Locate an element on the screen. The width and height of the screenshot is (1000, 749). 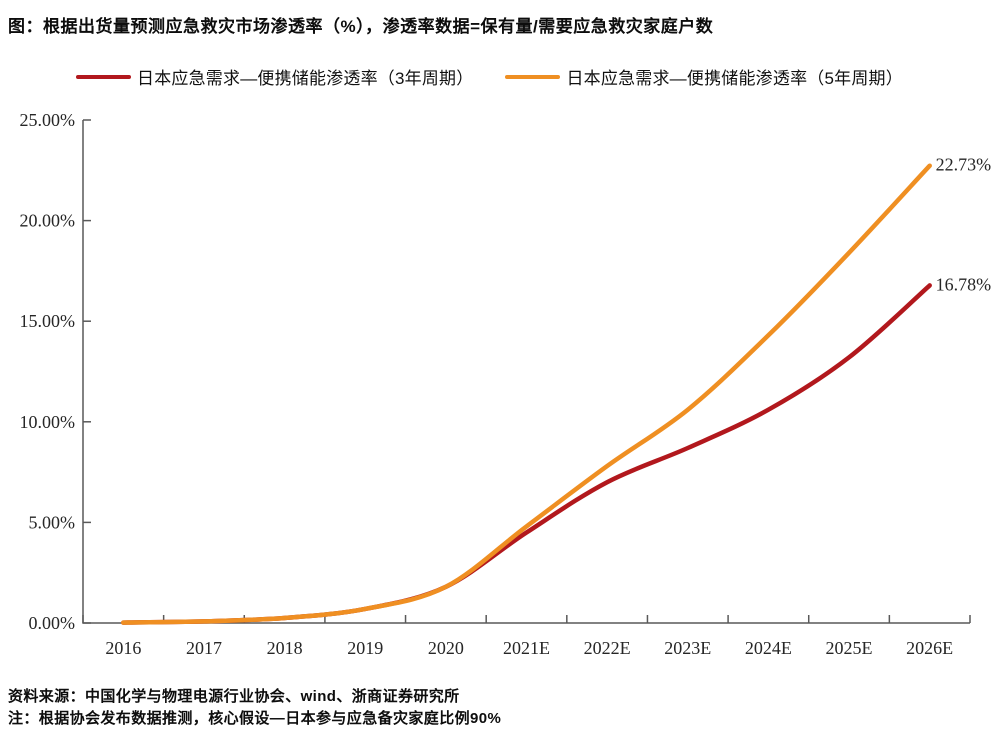
y-tick-label: 5.00% is located at coordinates (52, 522).